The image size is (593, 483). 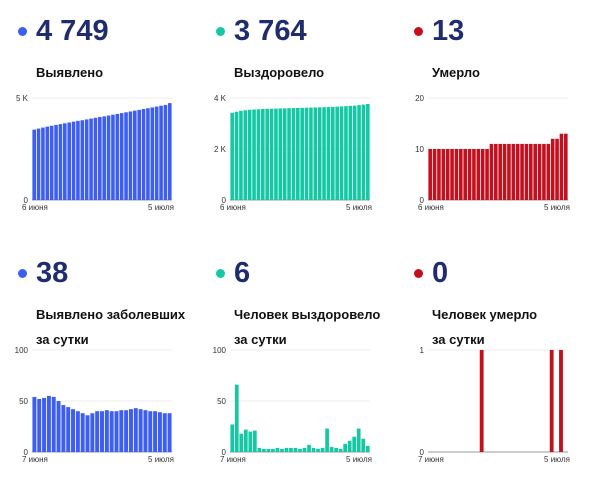 What do you see at coordinates (494, 405) in the screenshot?
I see `chart-died-daily: 0 1 7 июня 5 июля` at bounding box center [494, 405].